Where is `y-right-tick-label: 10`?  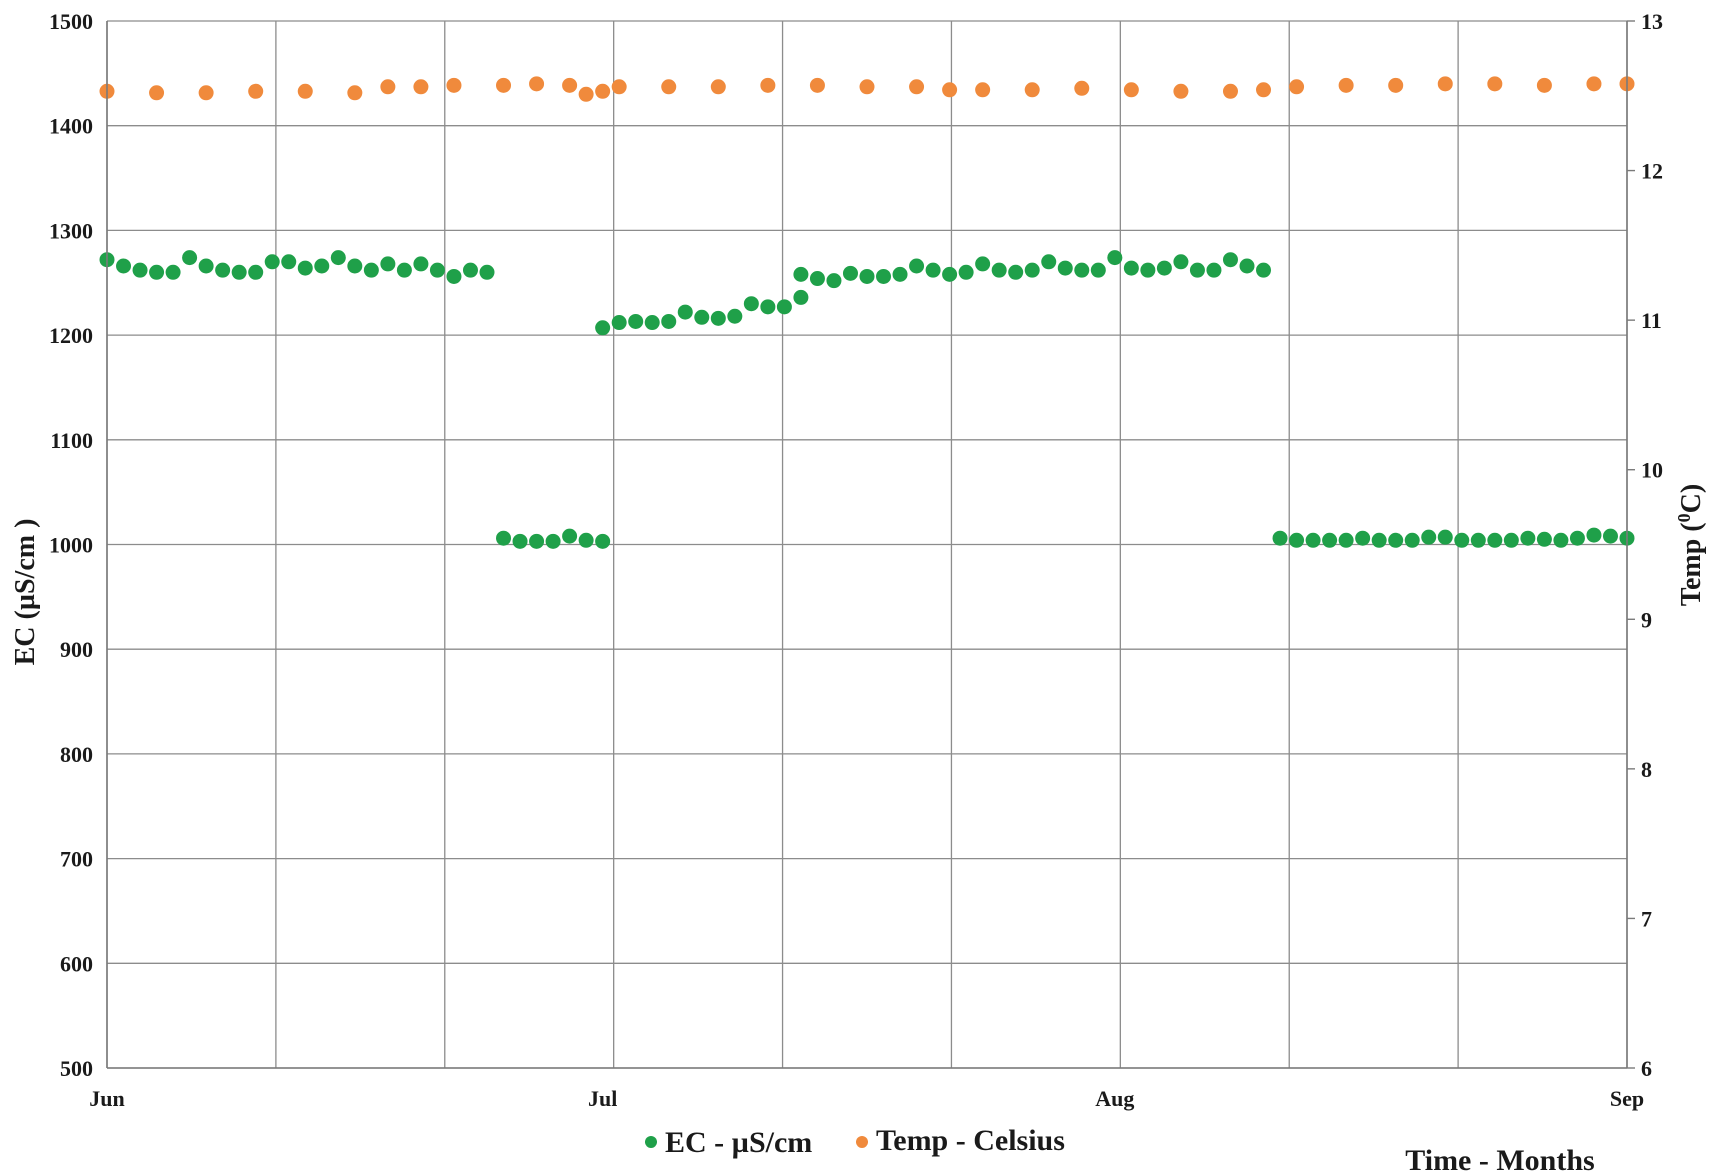
y-right-tick-label: 10 is located at coordinates (1652, 470).